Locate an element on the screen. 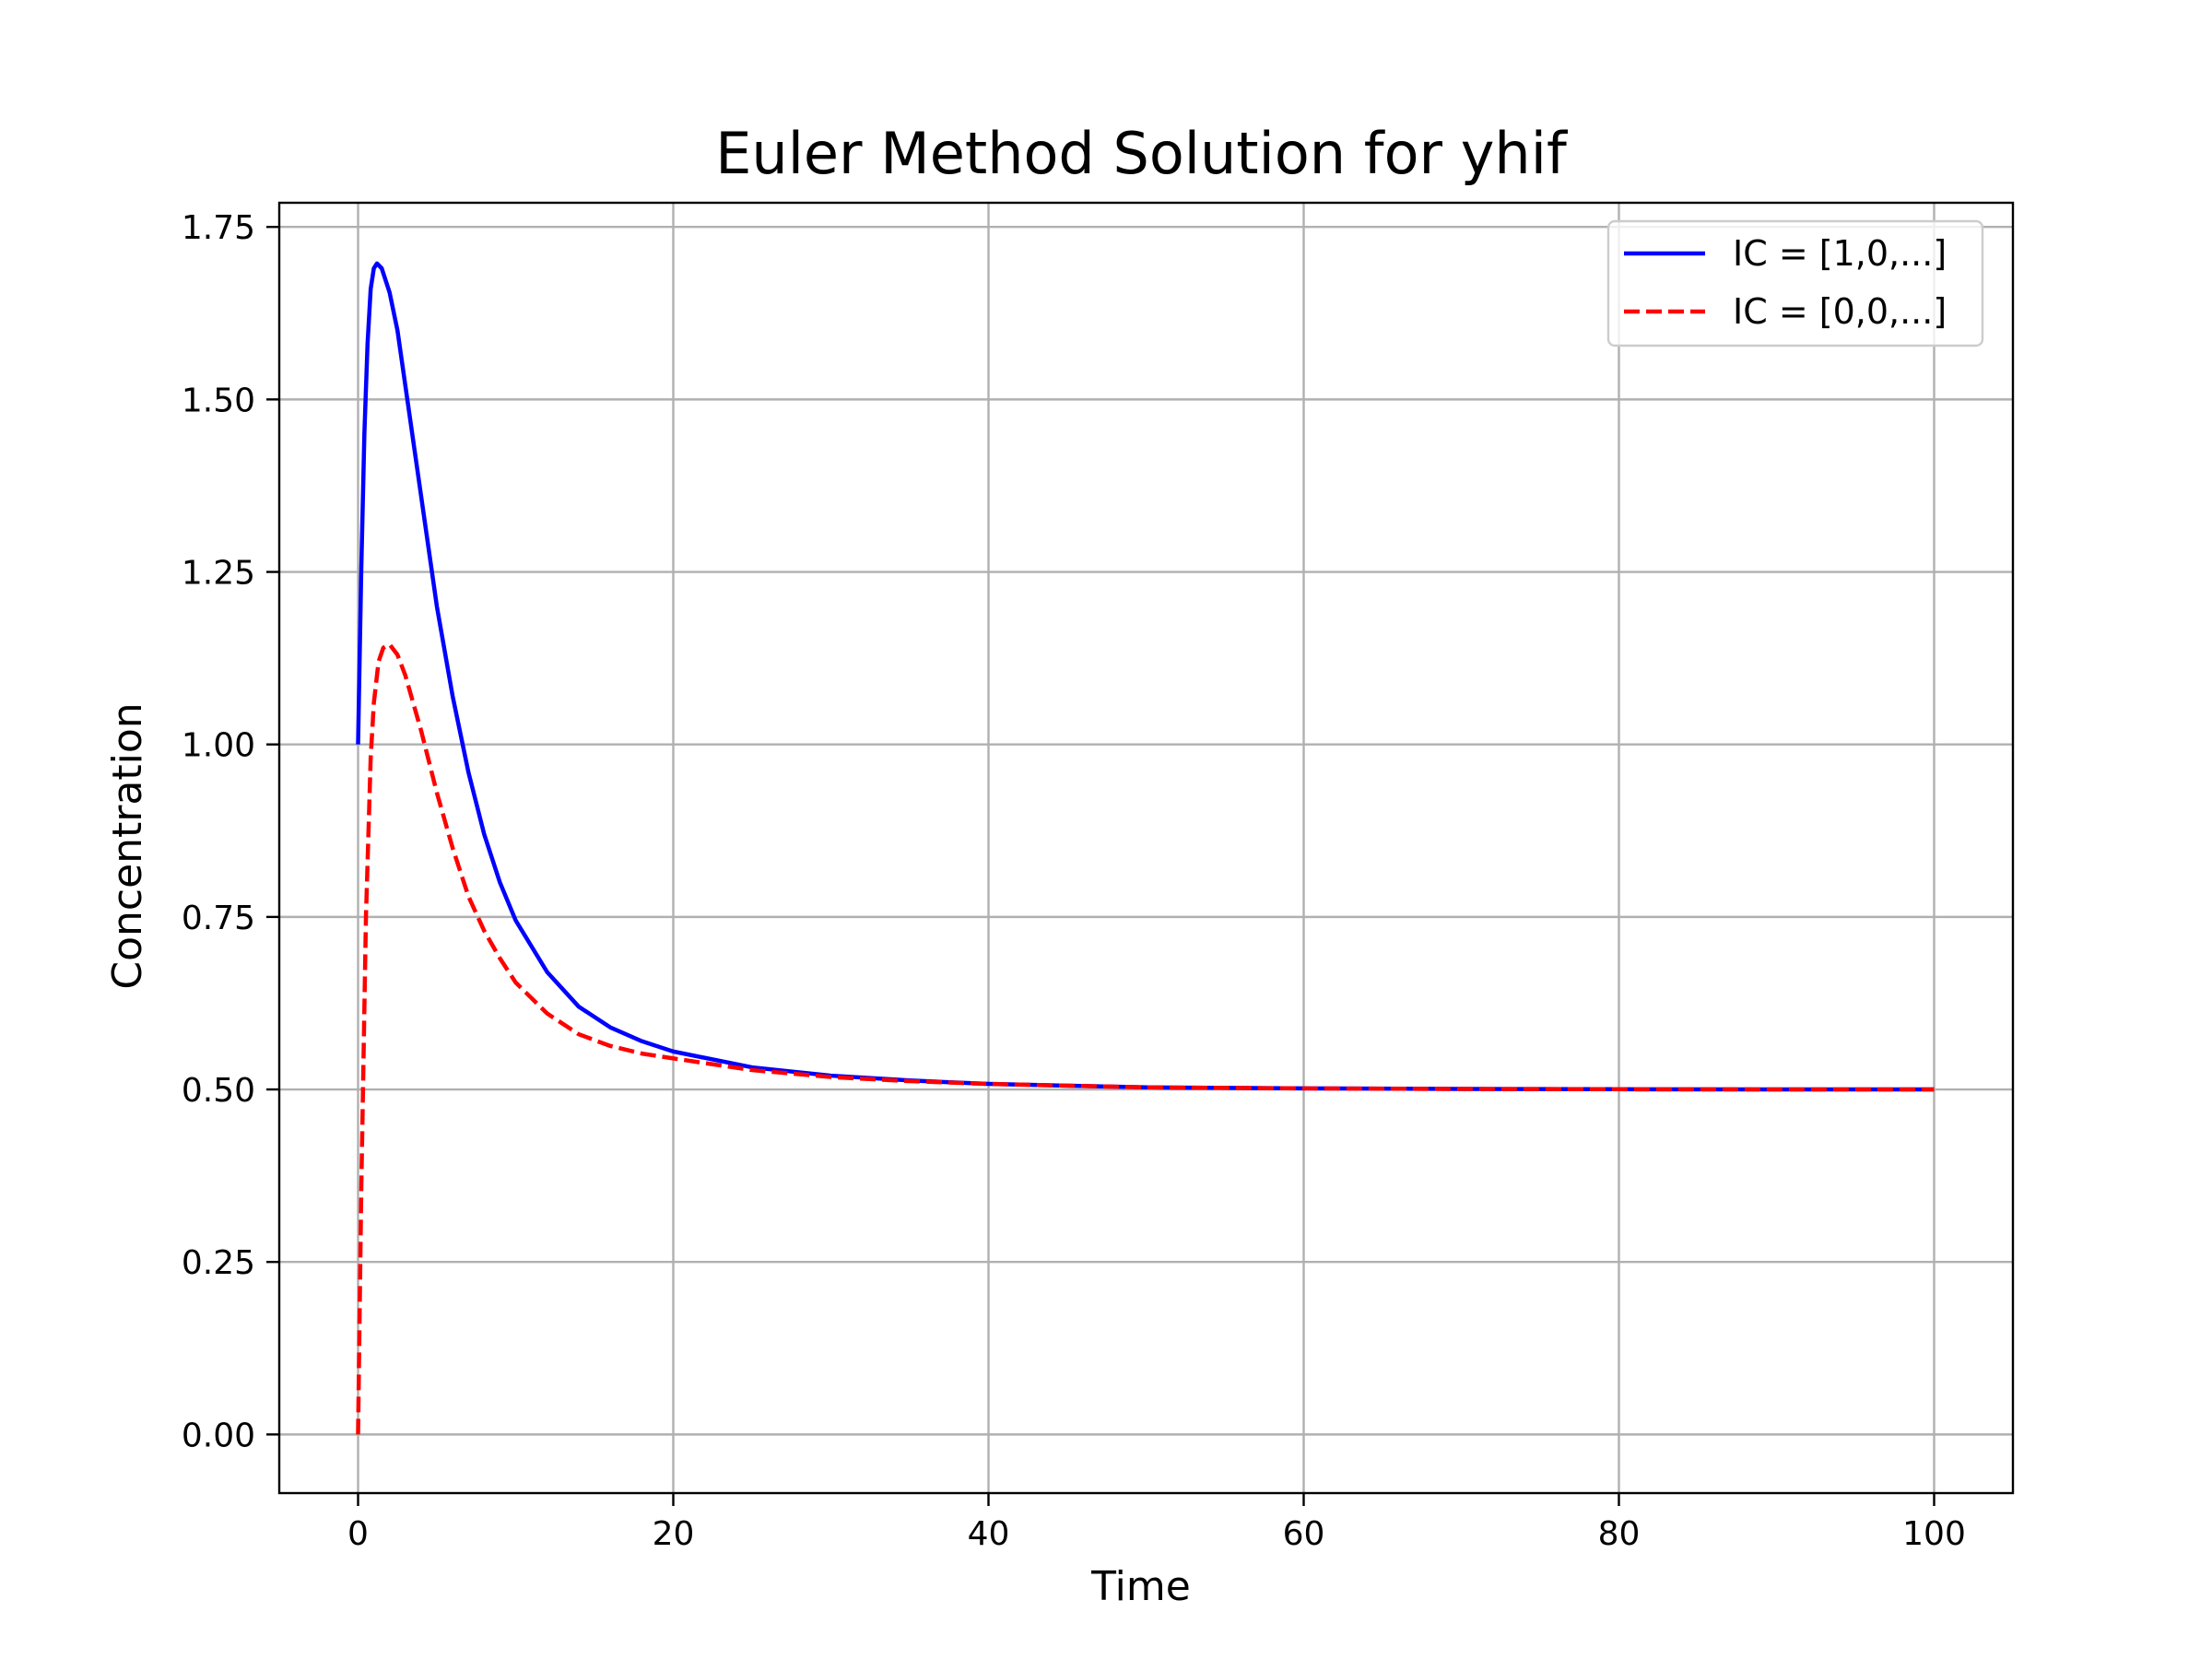 The image size is (2212, 1659). y-tick-label: 0.25 is located at coordinates (218, 1263).